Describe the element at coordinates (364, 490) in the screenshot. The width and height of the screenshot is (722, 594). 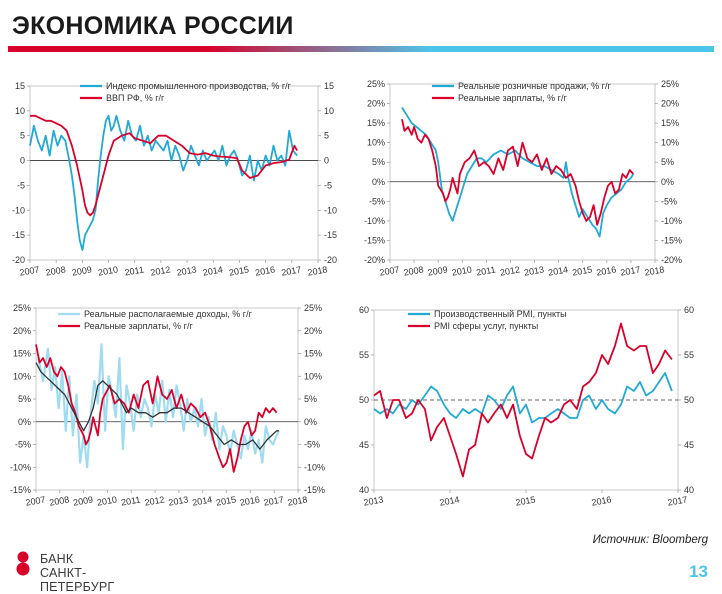
I see `y-tick-label-left: 40` at that location.